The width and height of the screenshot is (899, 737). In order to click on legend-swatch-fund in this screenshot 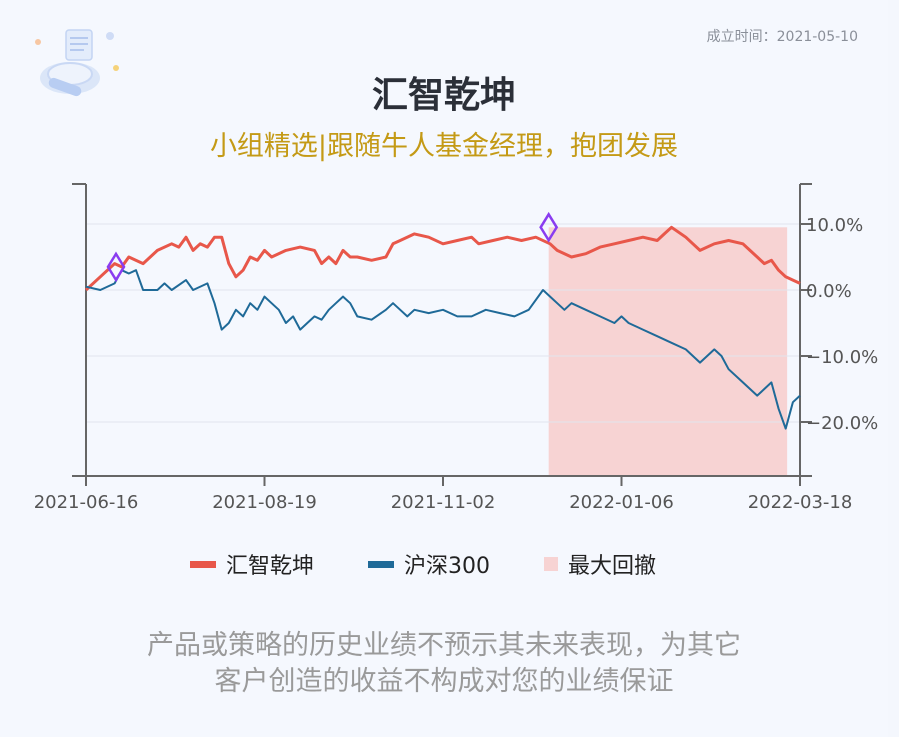, I will do `click(203, 564)`.